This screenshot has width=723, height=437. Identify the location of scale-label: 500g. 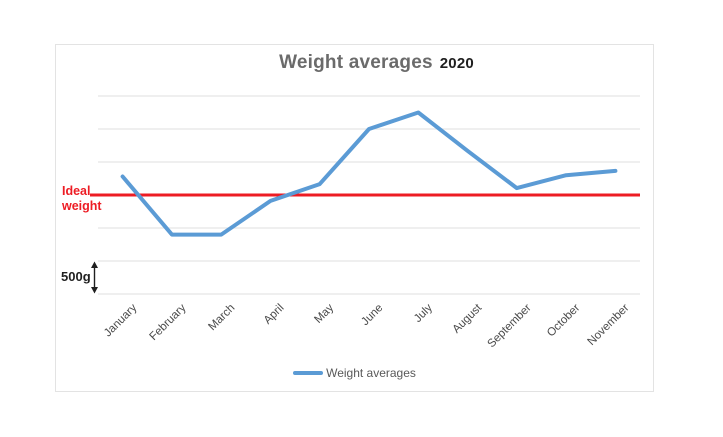
(76, 276).